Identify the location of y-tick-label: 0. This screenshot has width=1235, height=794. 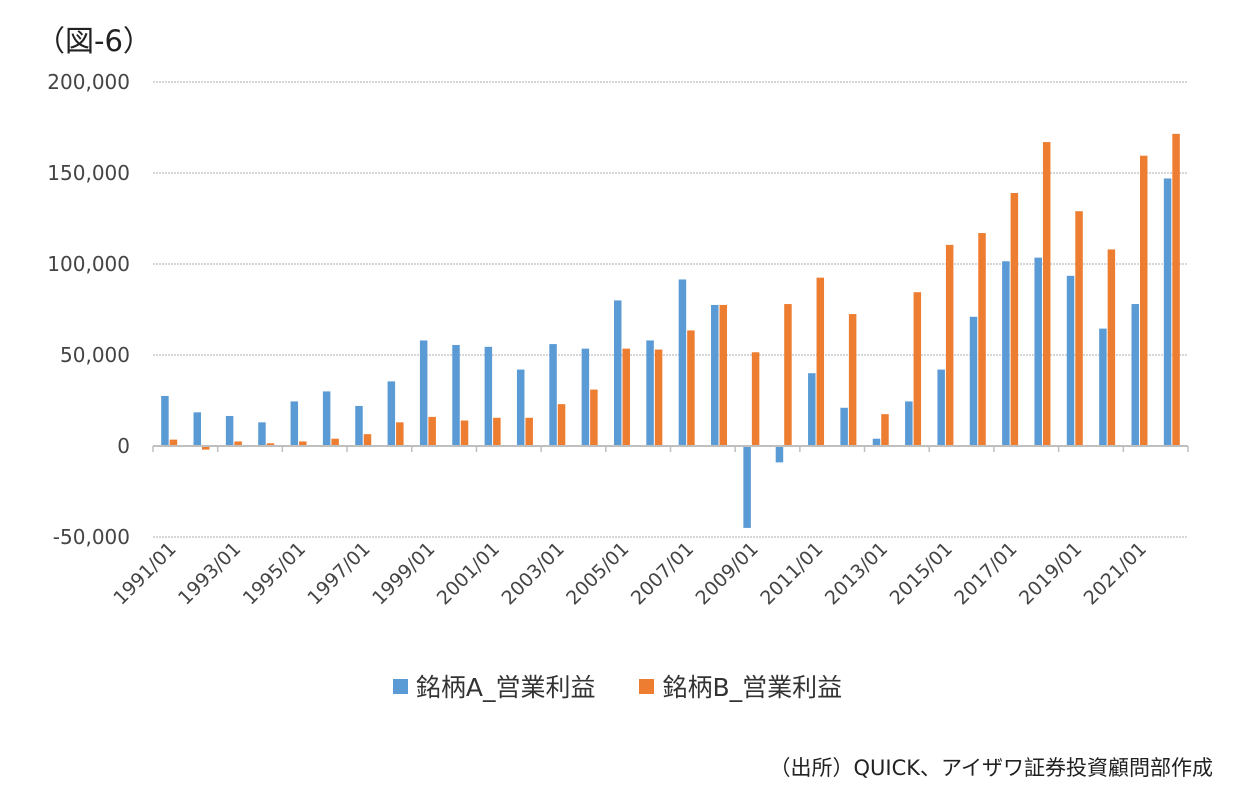
(123, 446).